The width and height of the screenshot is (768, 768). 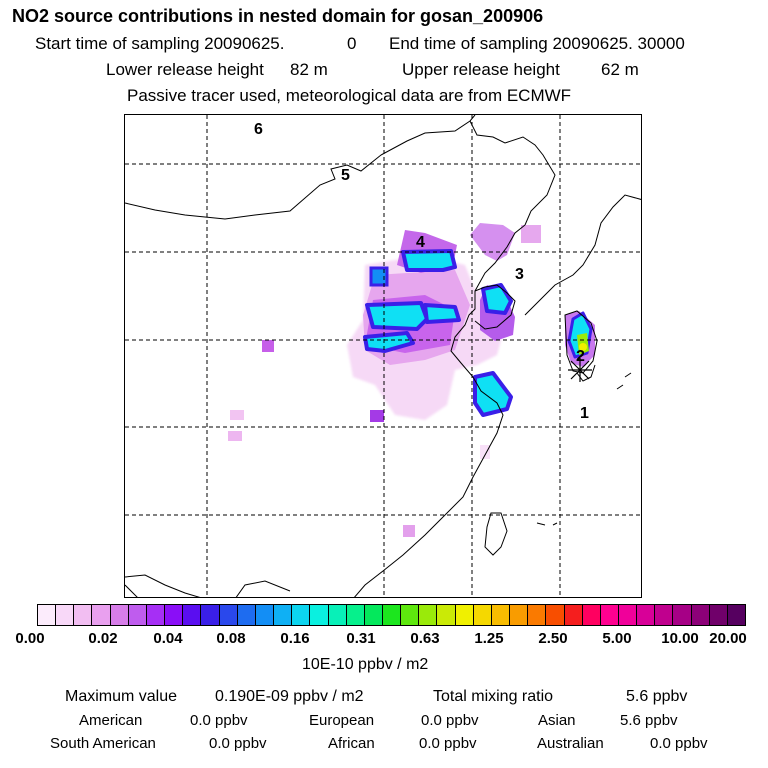 What do you see at coordinates (295, 638) in the screenshot?
I see `colorbar-tick: 0.16` at bounding box center [295, 638].